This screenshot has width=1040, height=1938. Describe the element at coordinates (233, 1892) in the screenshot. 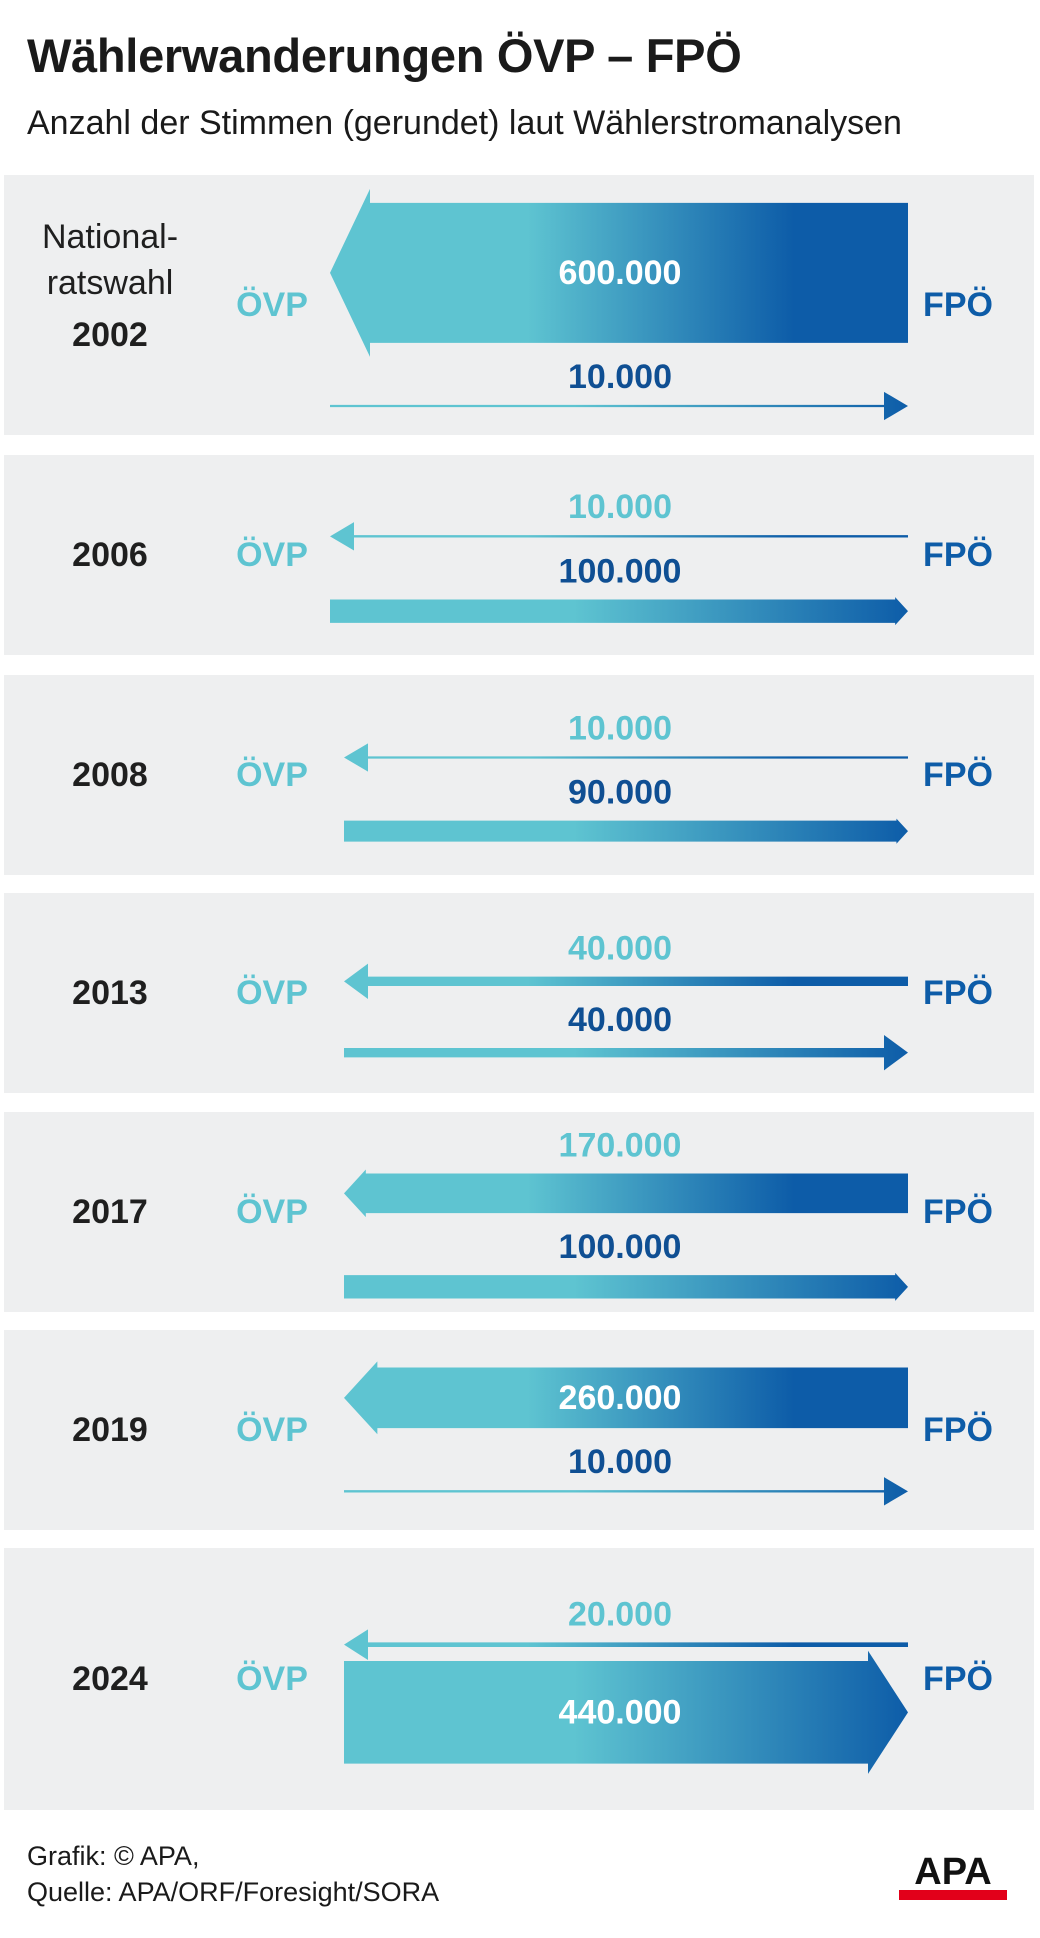

I see `footer-source: Quelle: APA/ORF/Foresight/SORA` at that location.